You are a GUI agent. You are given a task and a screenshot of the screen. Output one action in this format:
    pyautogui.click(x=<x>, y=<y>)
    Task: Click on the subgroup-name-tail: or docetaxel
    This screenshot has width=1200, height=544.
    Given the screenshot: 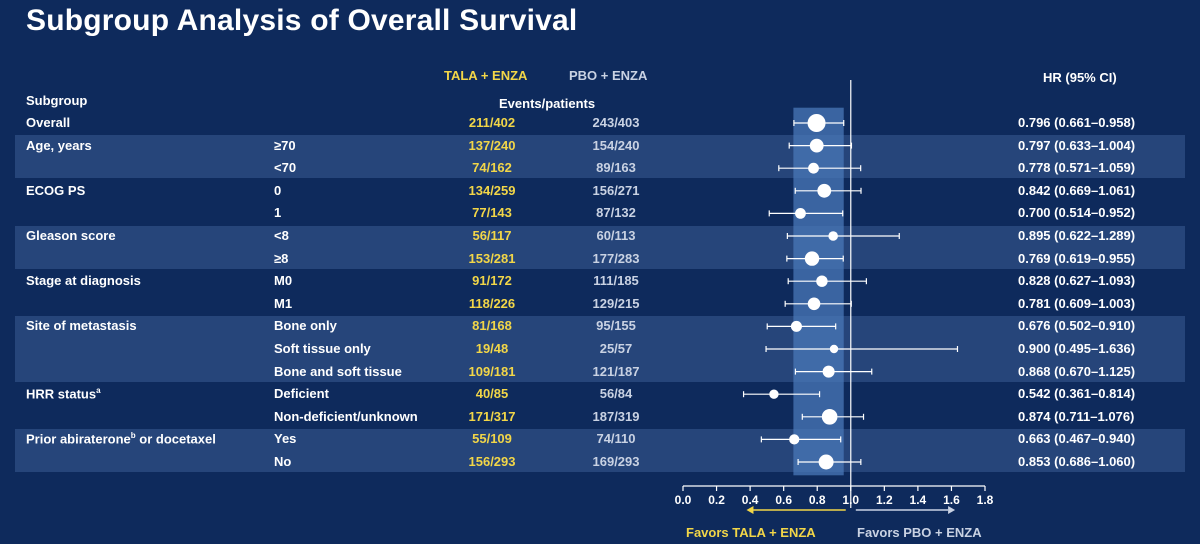 What is the action you would take?
    pyautogui.click(x=175, y=439)
    